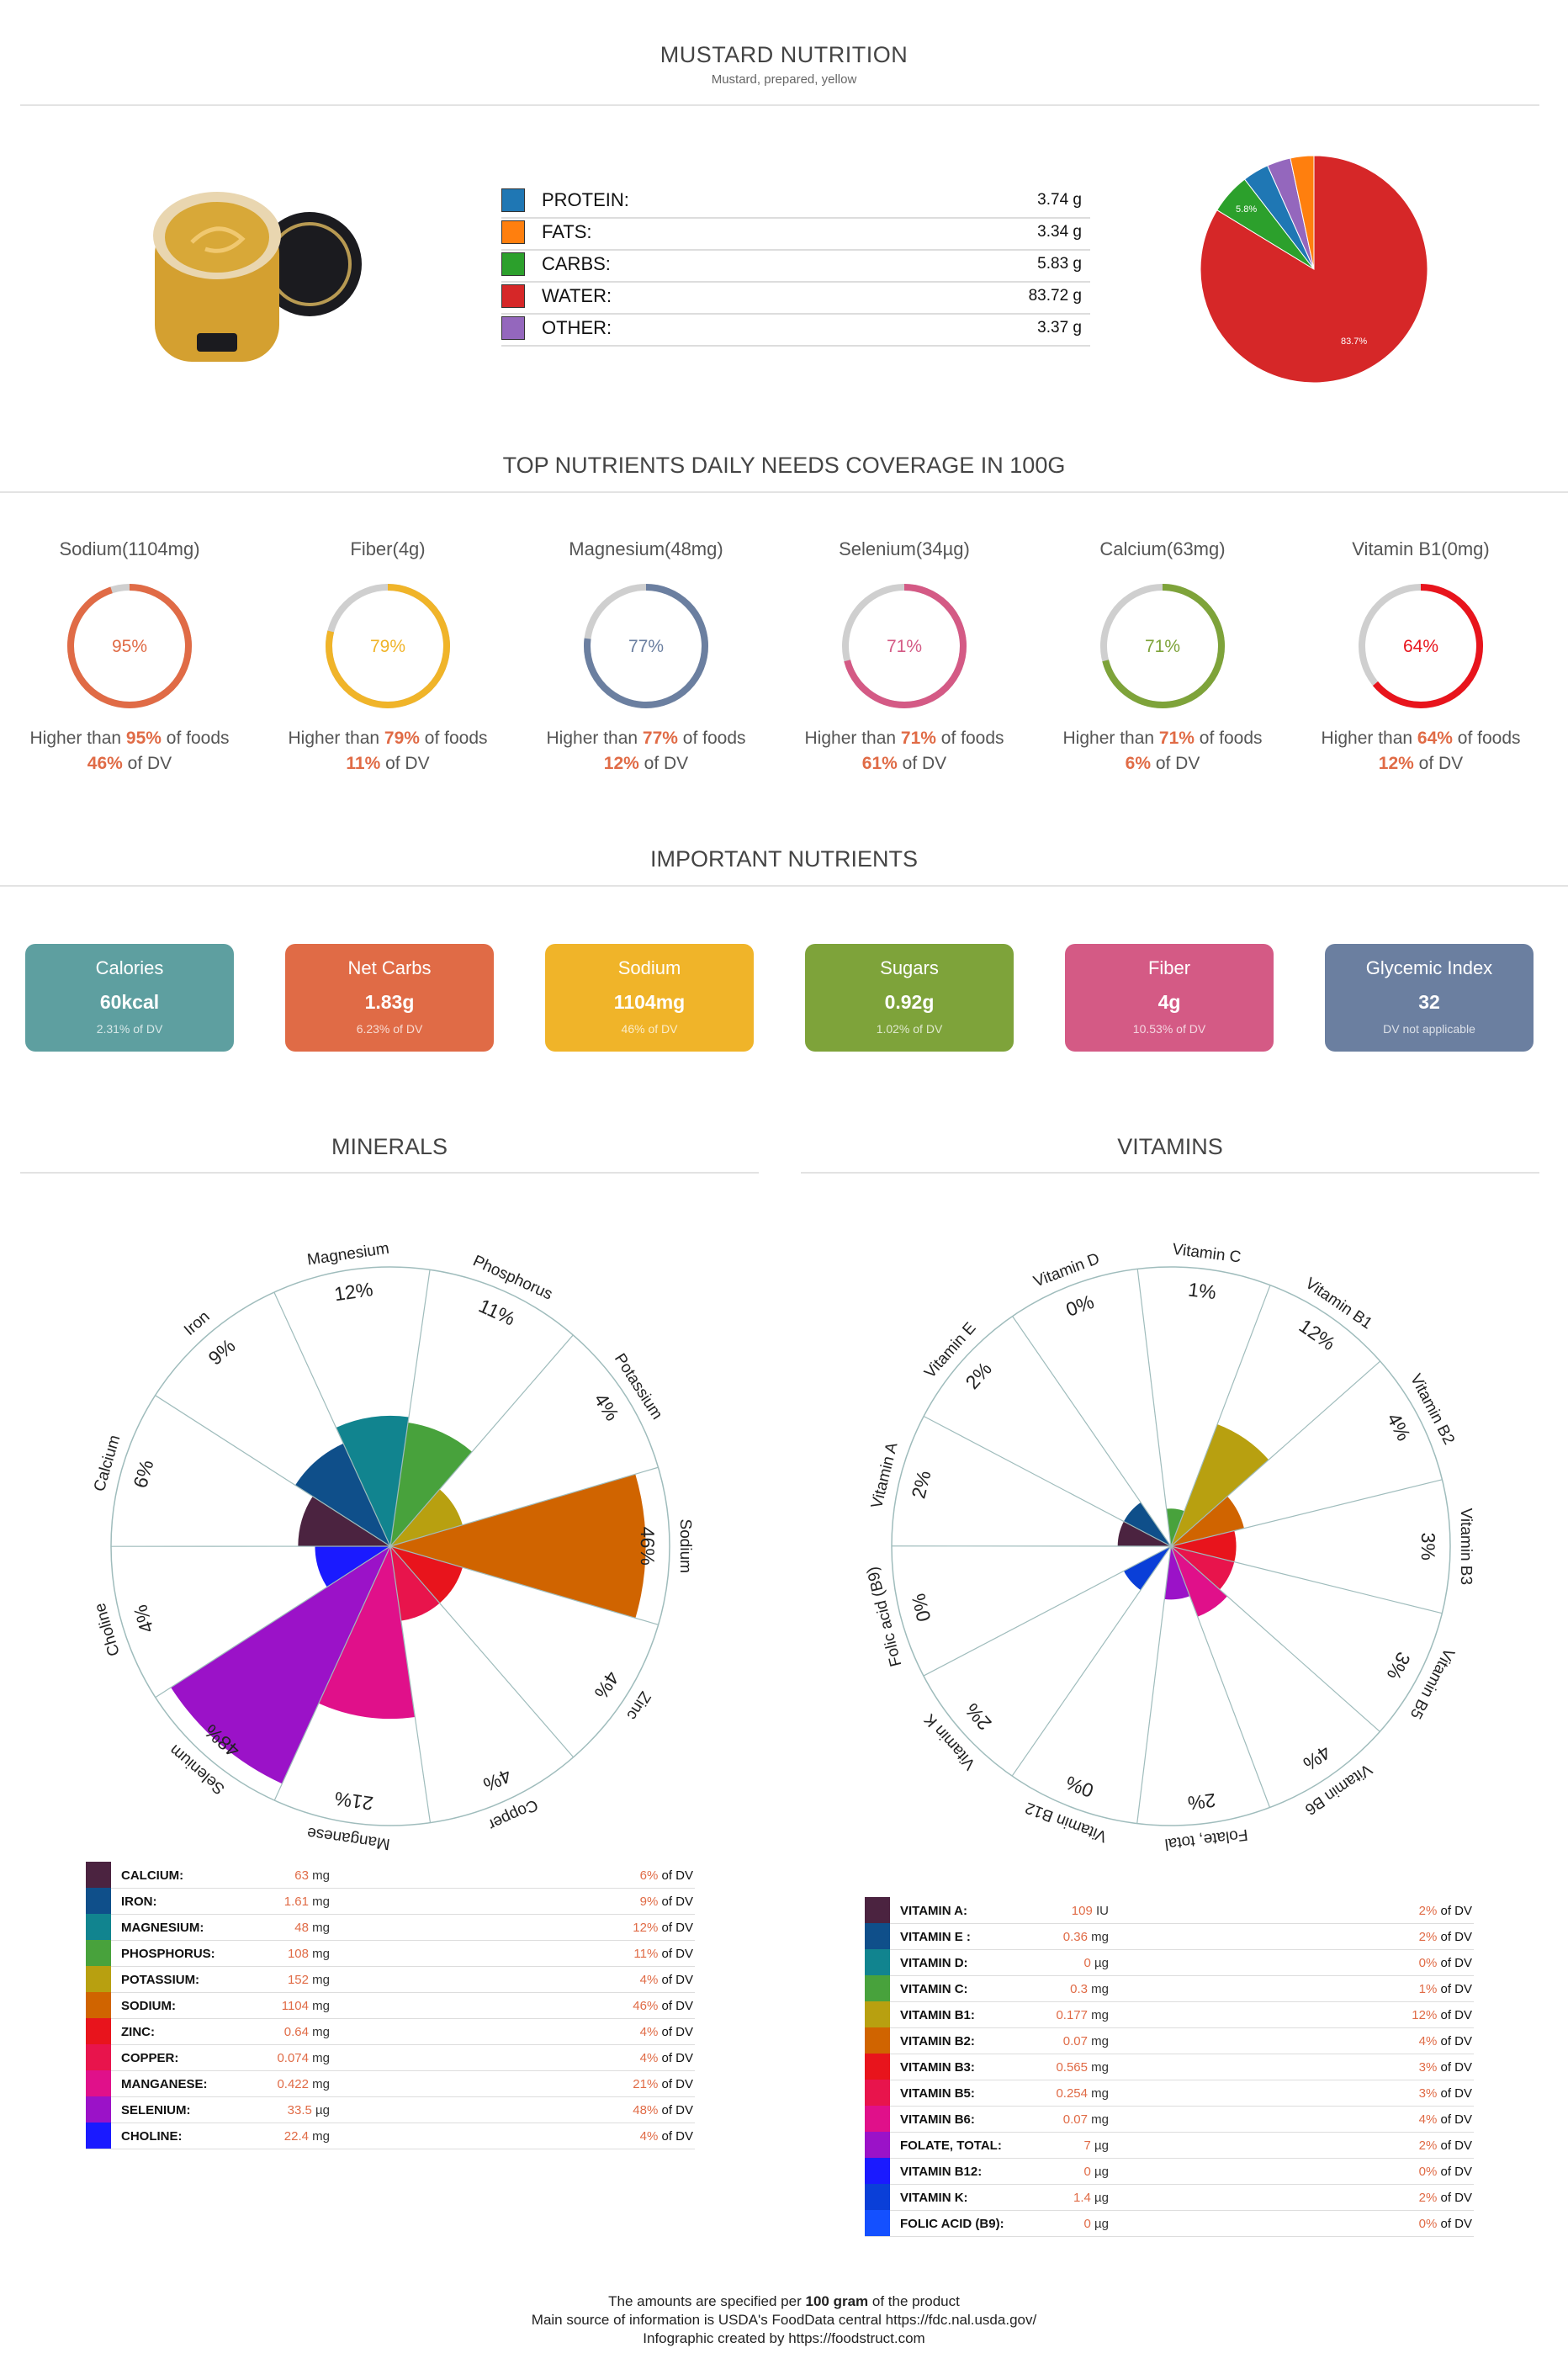 Image resolution: width=1568 pixels, height=2369 pixels. Describe the element at coordinates (649, 2032) in the screenshot. I see `dv-number: 4%` at that location.